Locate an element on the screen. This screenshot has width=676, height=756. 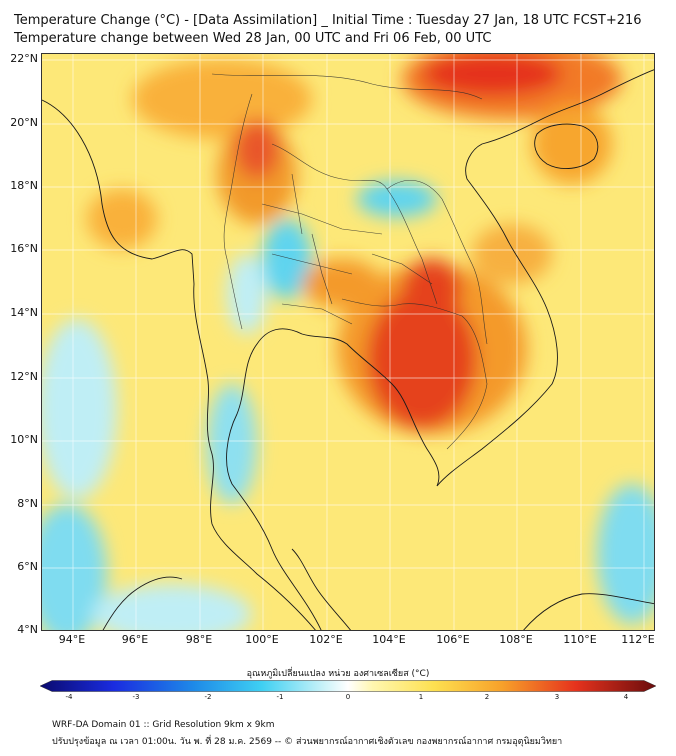
lon-label-102e: 102°E is located at coordinates (326, 639).